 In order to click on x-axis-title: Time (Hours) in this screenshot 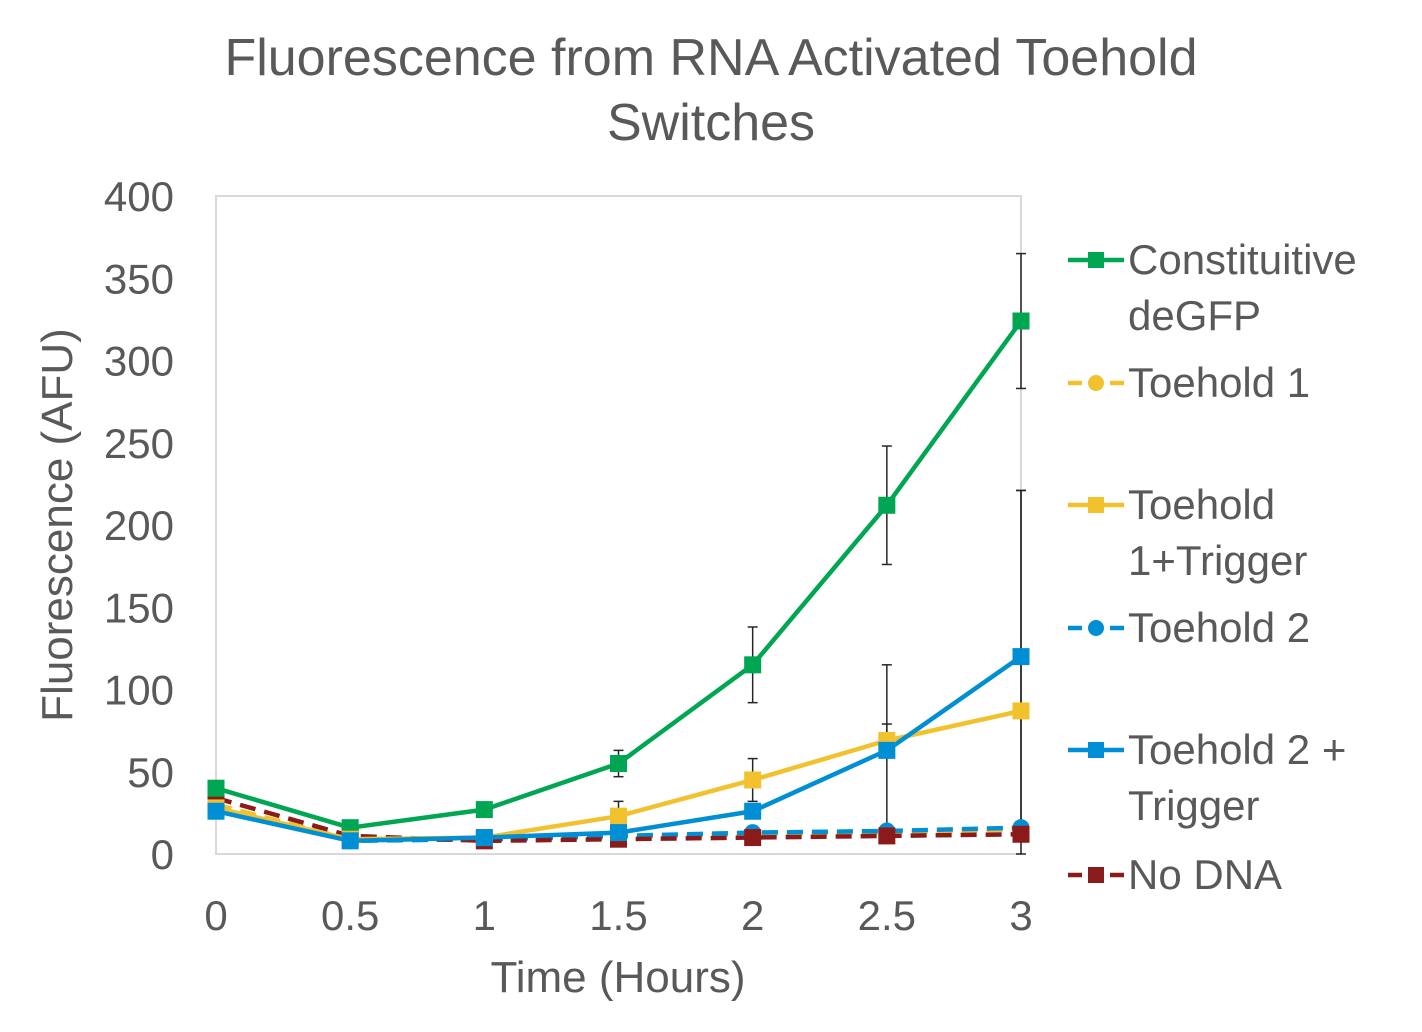, I will do `click(617, 977)`.